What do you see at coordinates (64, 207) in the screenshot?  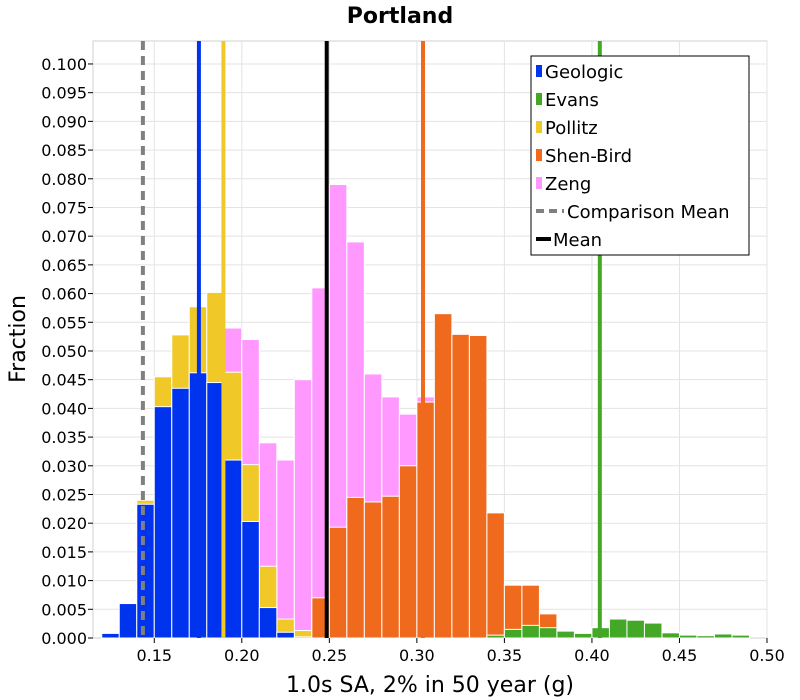 I see `y-tick-label: 0.075` at bounding box center [64, 207].